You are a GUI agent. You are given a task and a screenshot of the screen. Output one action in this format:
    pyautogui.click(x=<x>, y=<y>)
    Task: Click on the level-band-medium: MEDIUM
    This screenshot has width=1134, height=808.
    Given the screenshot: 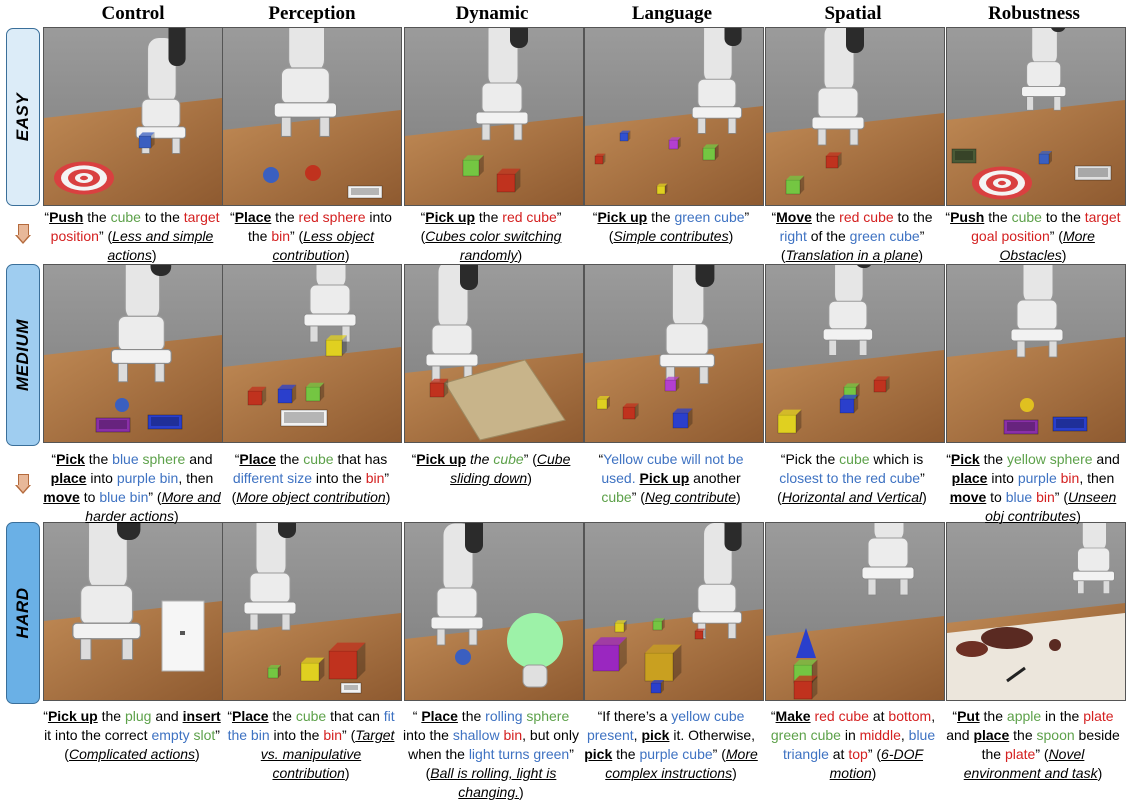 What is the action you would take?
    pyautogui.click(x=23, y=355)
    